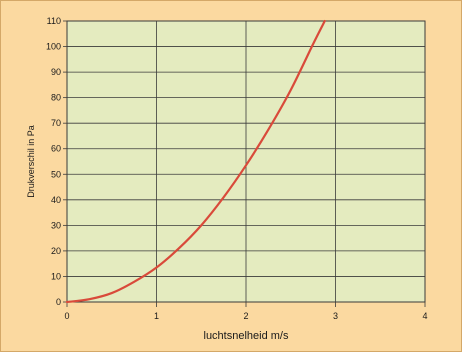 The width and height of the screenshot is (462, 352). Describe the element at coordinates (56, 98) in the screenshot. I see `y-tick-label: 80` at that location.